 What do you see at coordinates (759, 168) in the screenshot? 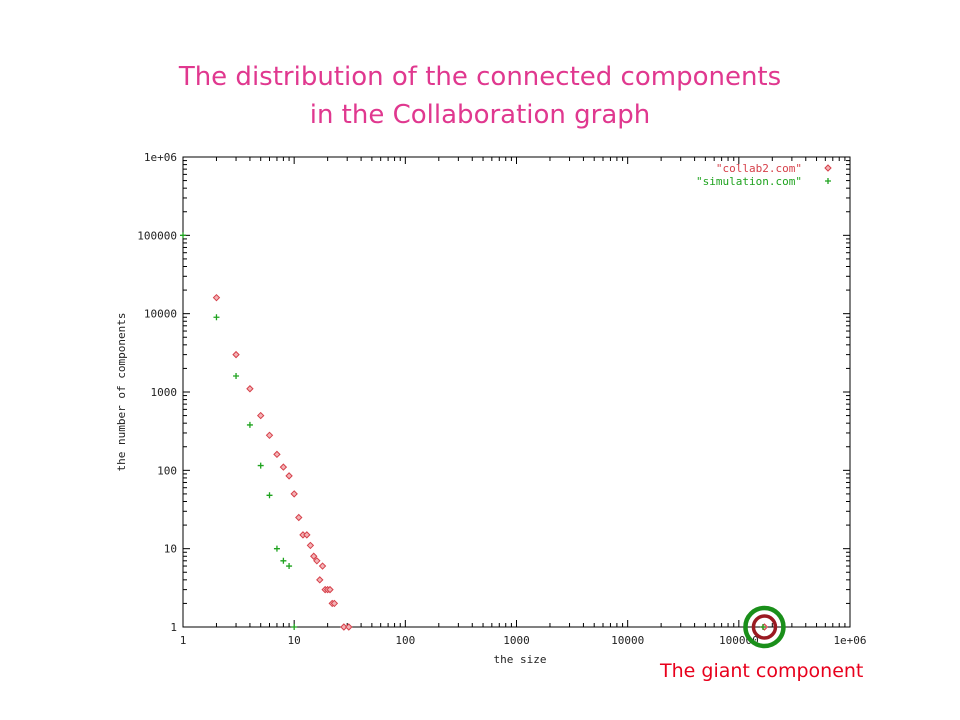
I see `legend-label-collab: "collab2.com"` at bounding box center [759, 168].